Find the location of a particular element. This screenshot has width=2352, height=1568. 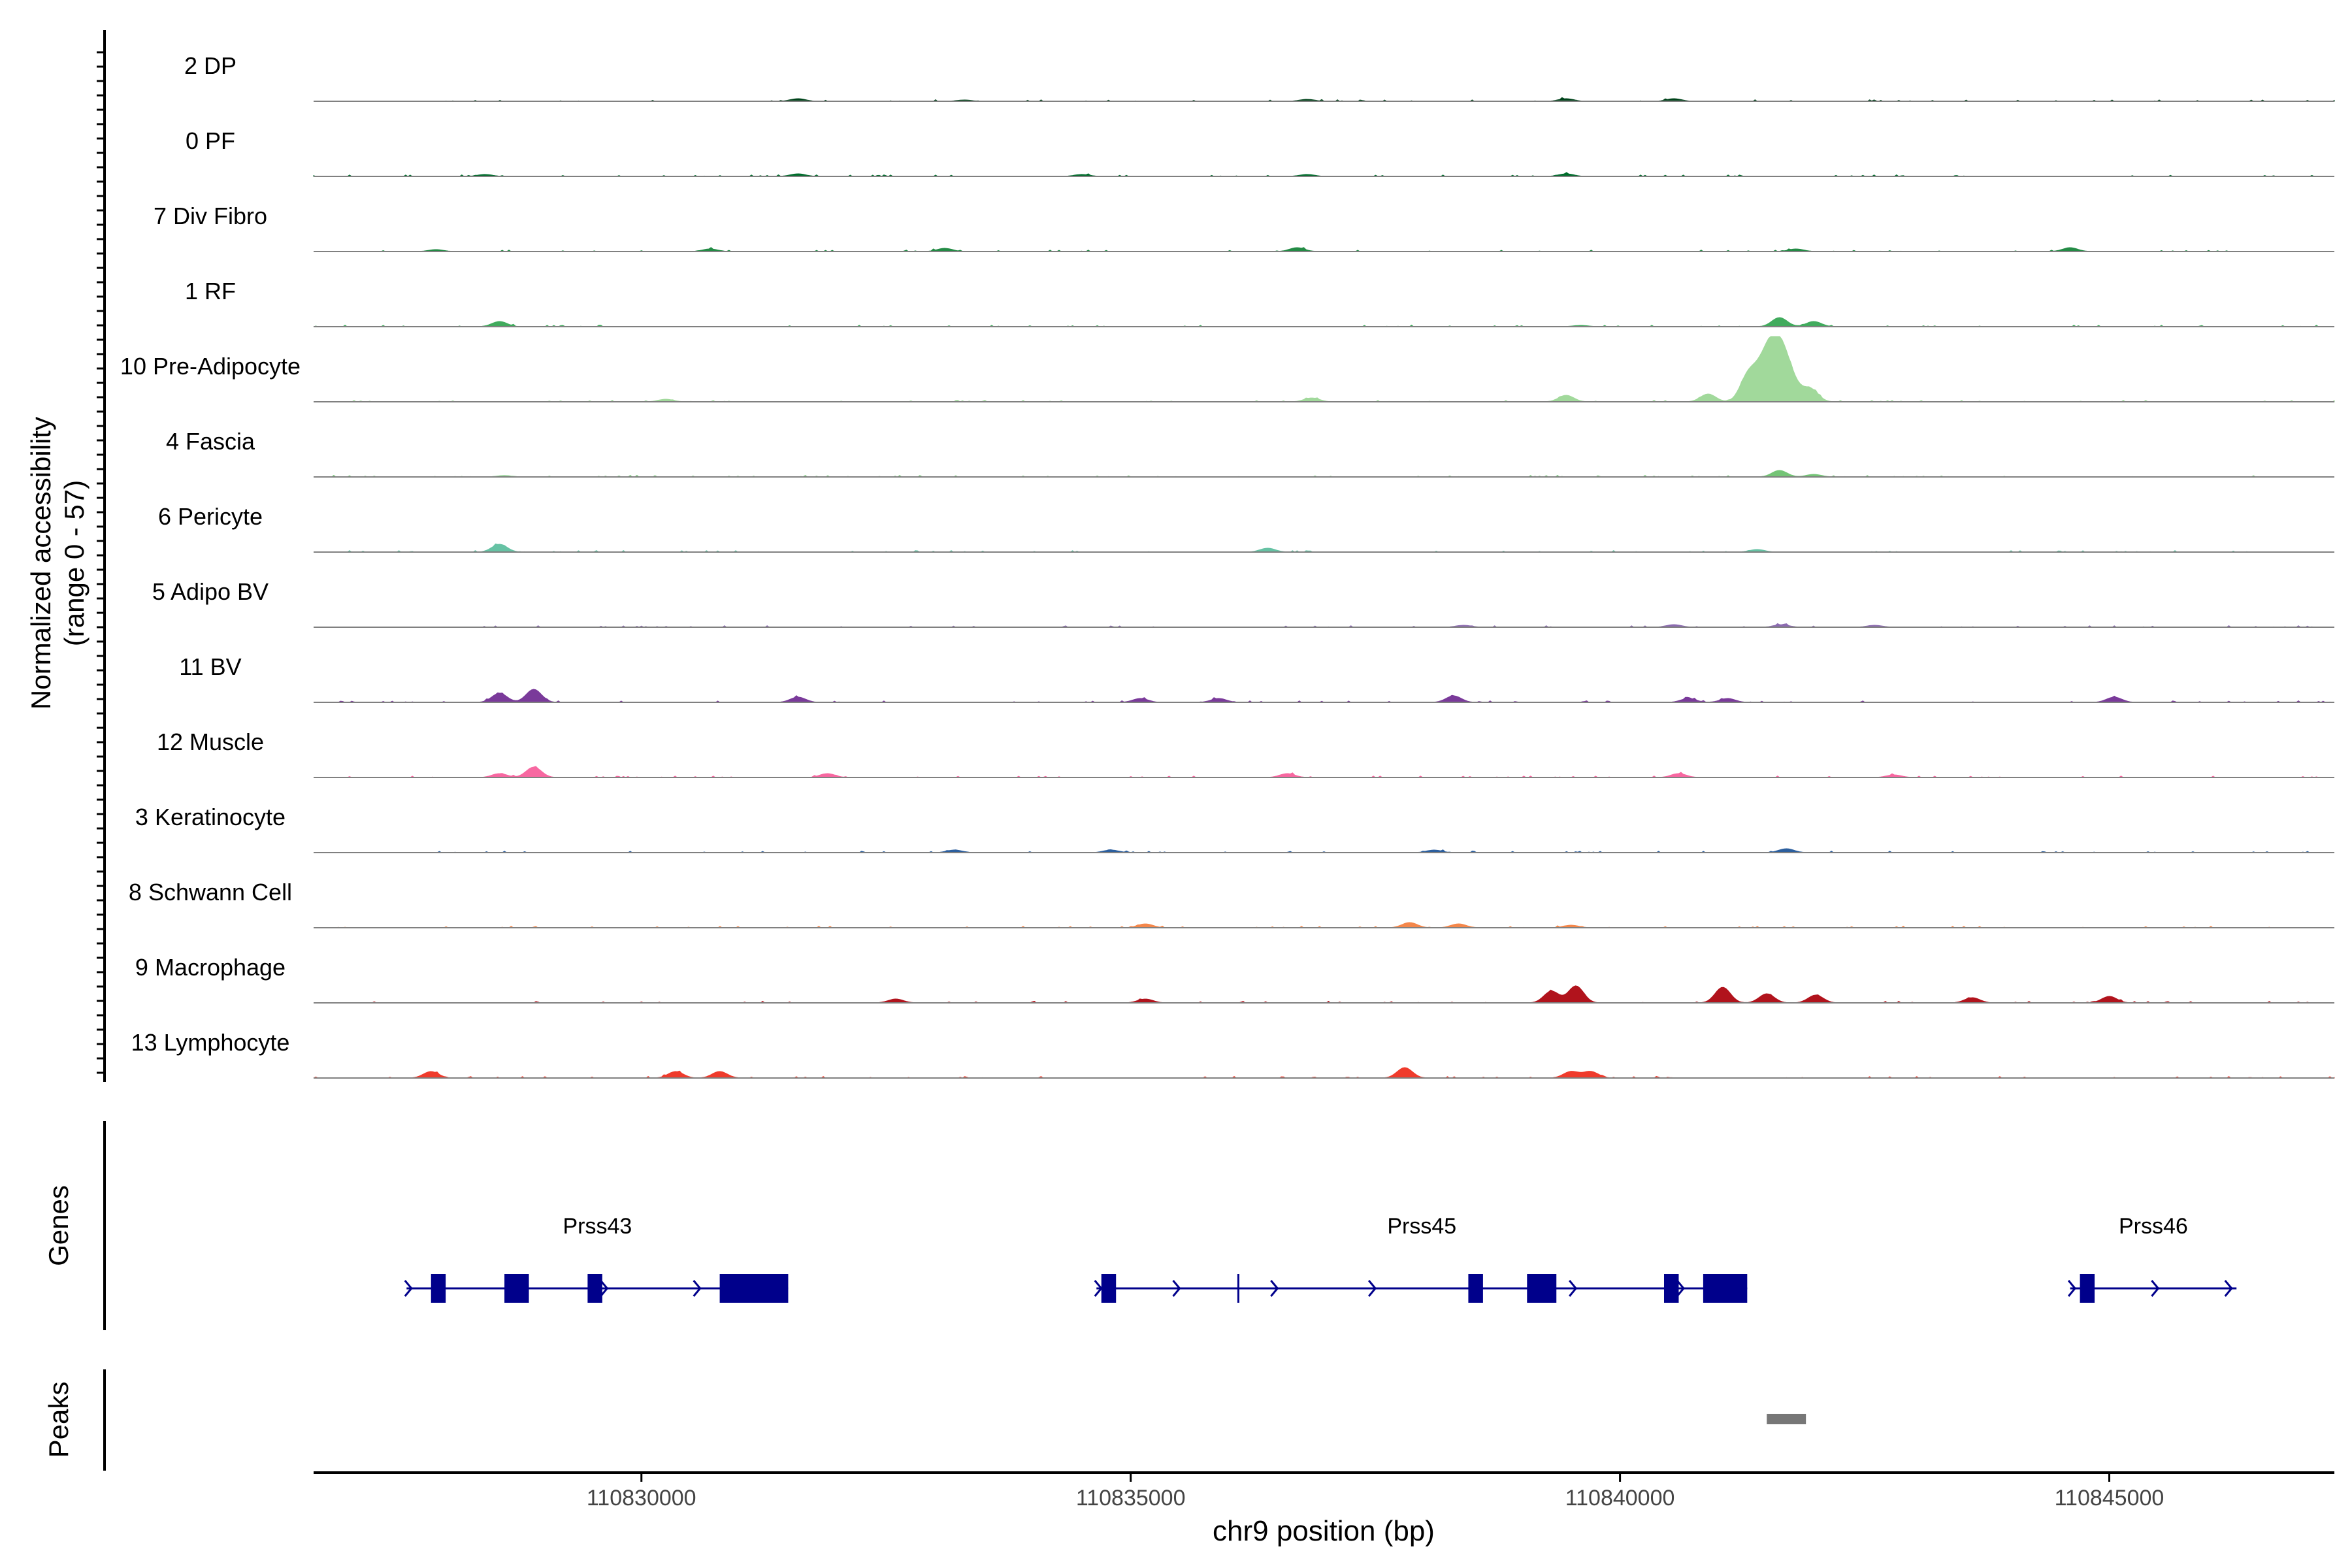

coverage-y-axis is located at coordinates (101, 556).